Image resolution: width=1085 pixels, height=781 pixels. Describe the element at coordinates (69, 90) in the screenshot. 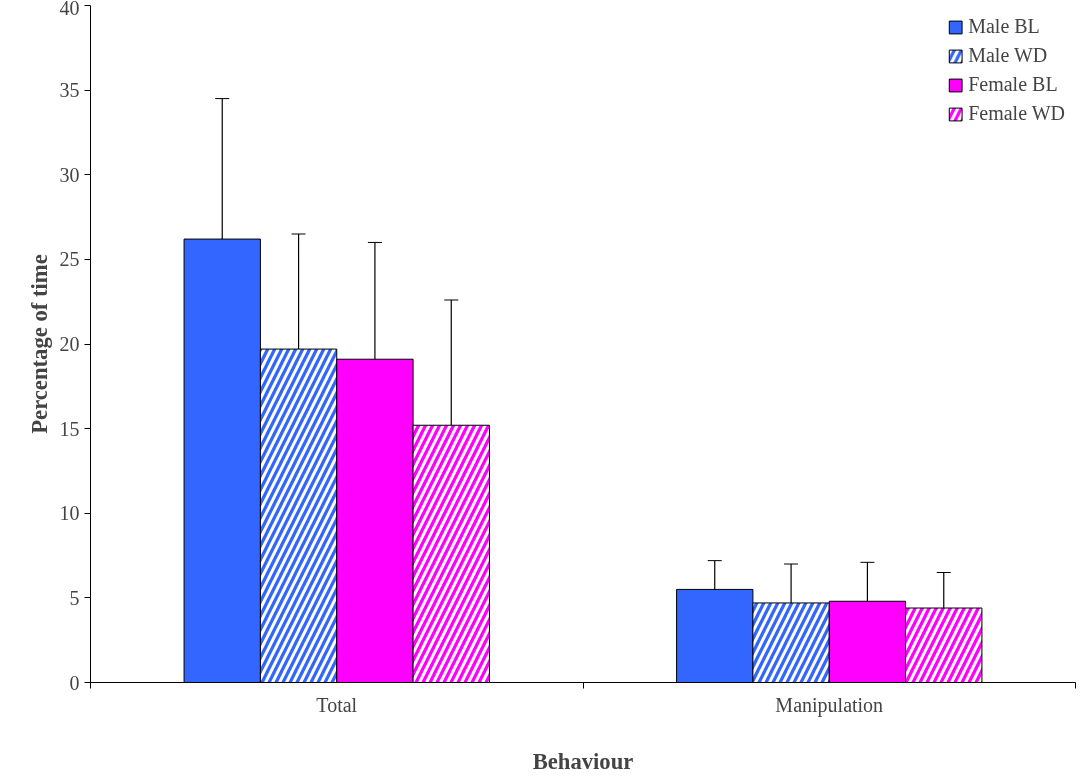

I see `y-tick-label: 35` at that location.